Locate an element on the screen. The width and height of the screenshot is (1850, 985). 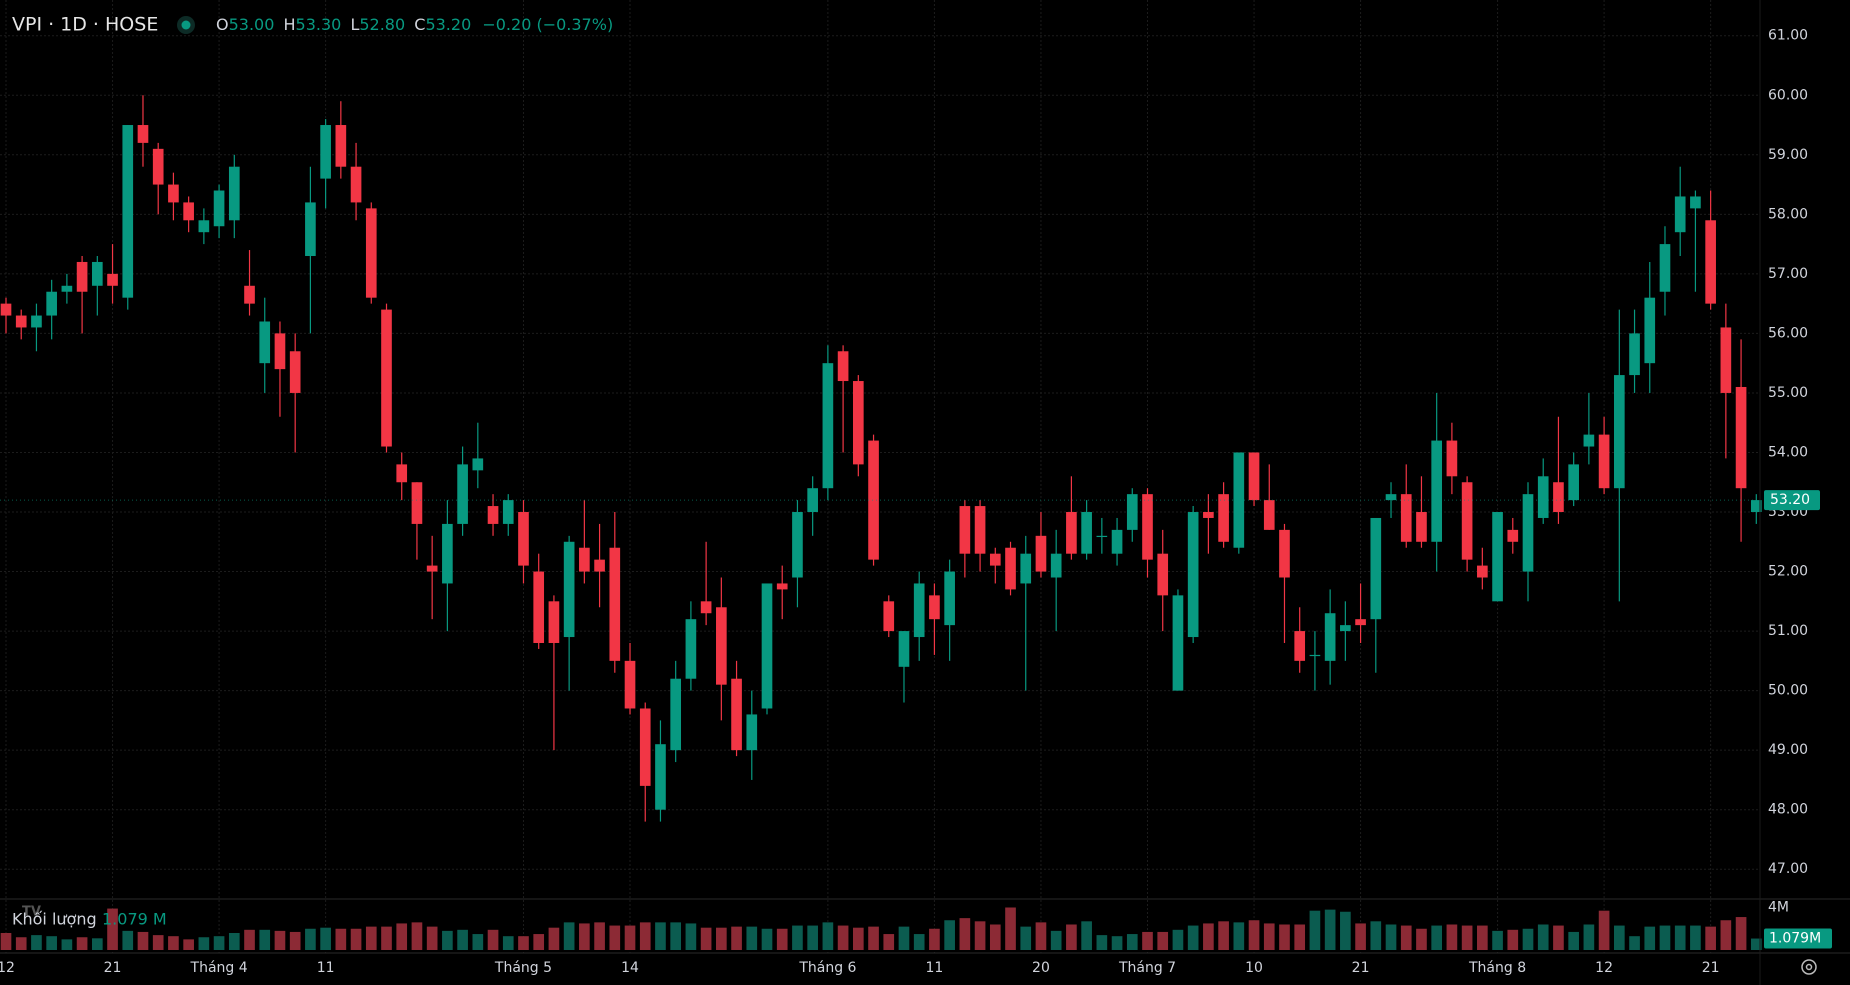
y-tick-label: 56.00 is located at coordinates (1788, 333).